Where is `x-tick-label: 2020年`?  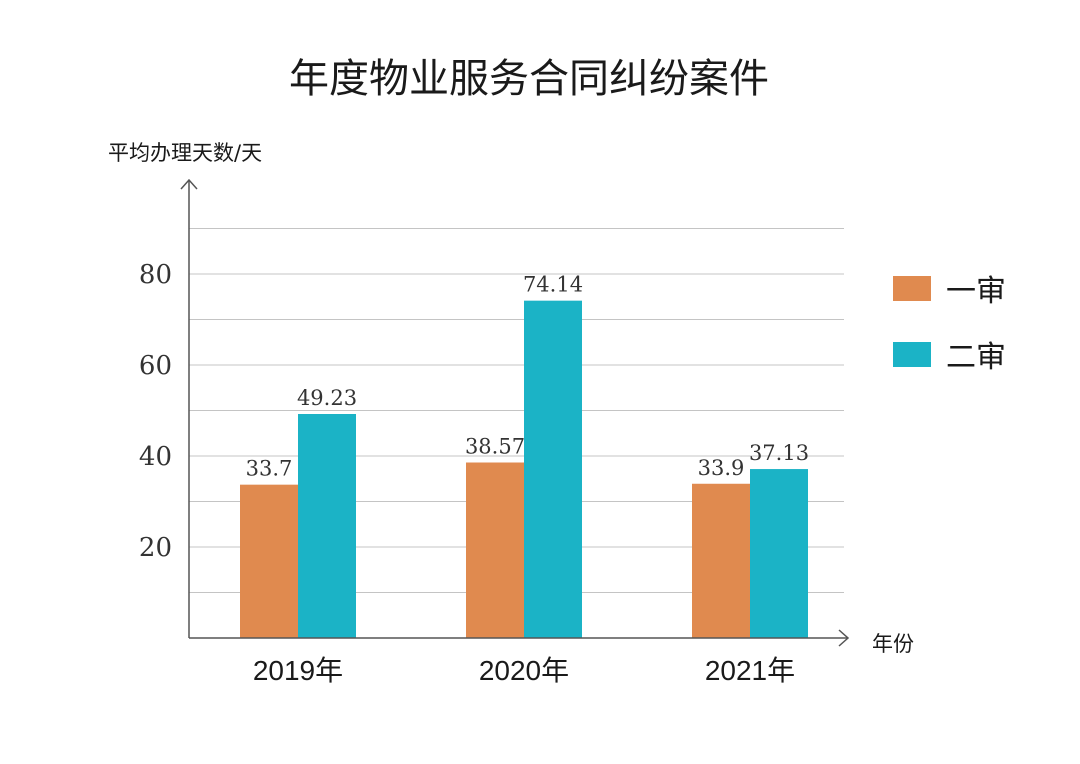 x-tick-label: 2020年 is located at coordinates (524, 670).